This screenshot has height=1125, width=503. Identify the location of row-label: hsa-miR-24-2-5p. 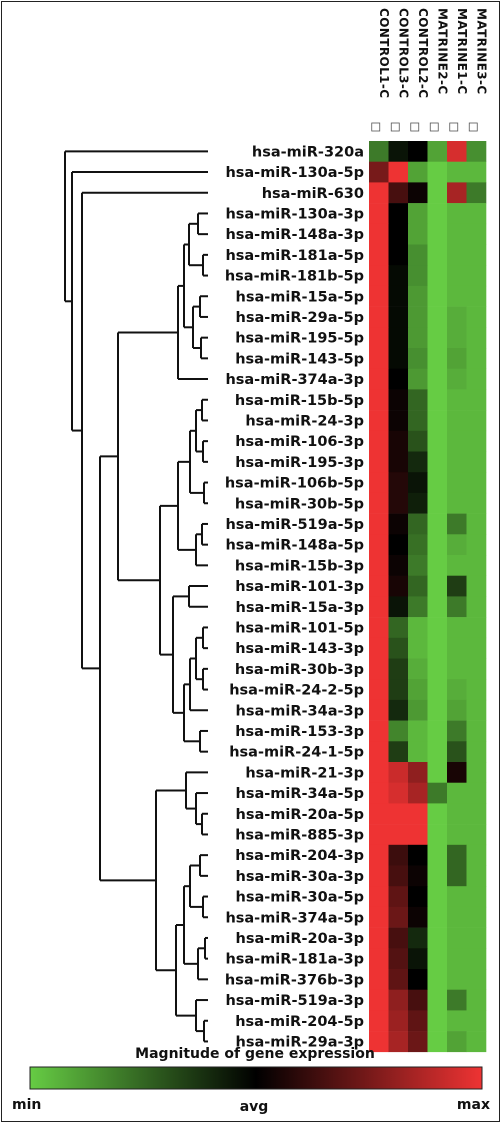
(296, 691).